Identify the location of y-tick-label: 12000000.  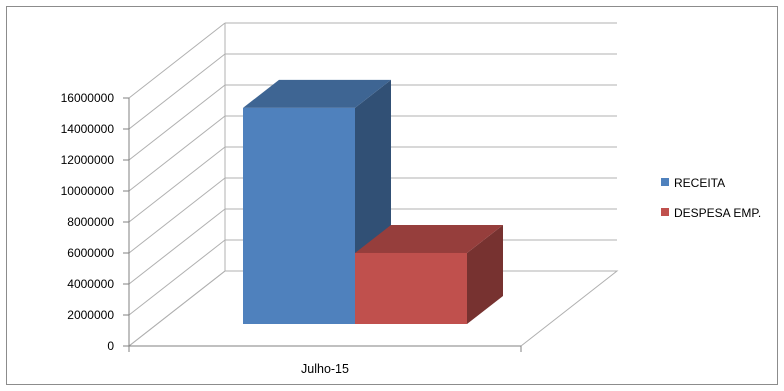
(88, 160).